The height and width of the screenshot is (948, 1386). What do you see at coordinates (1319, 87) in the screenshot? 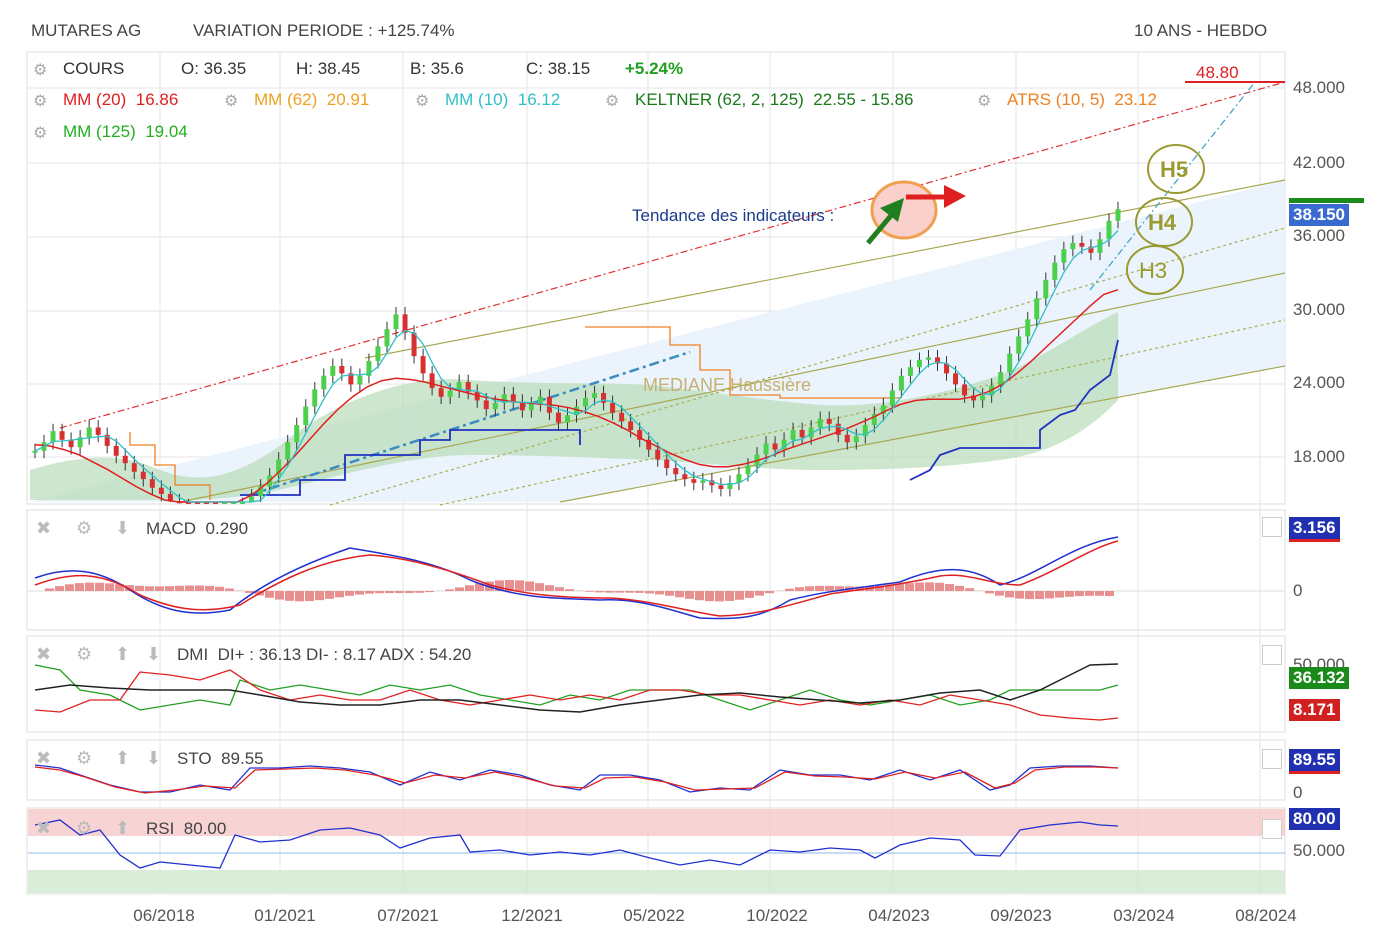
I see `y-tick: 48.000` at bounding box center [1319, 87].